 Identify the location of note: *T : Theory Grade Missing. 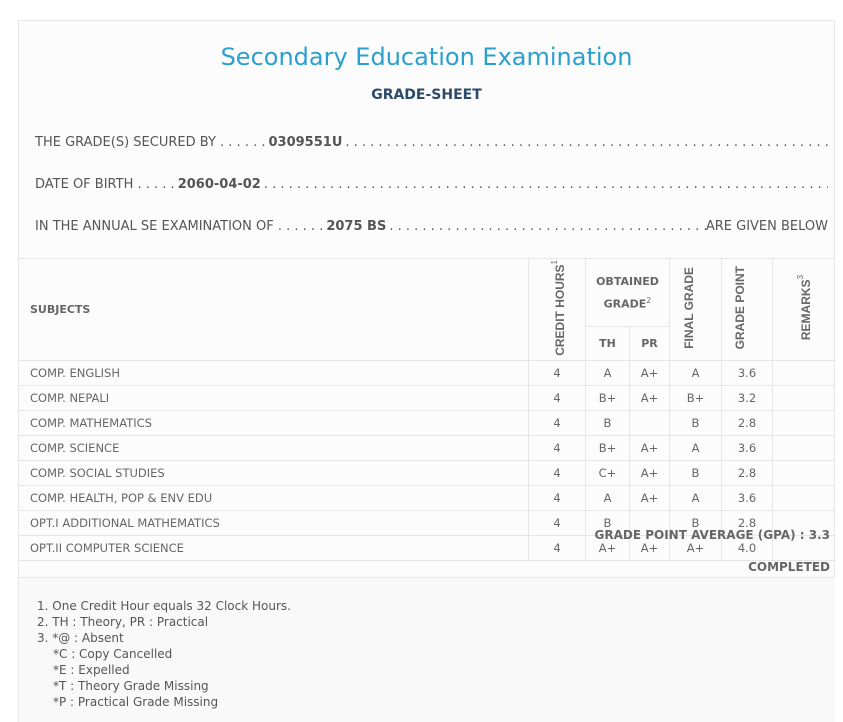
(131, 686).